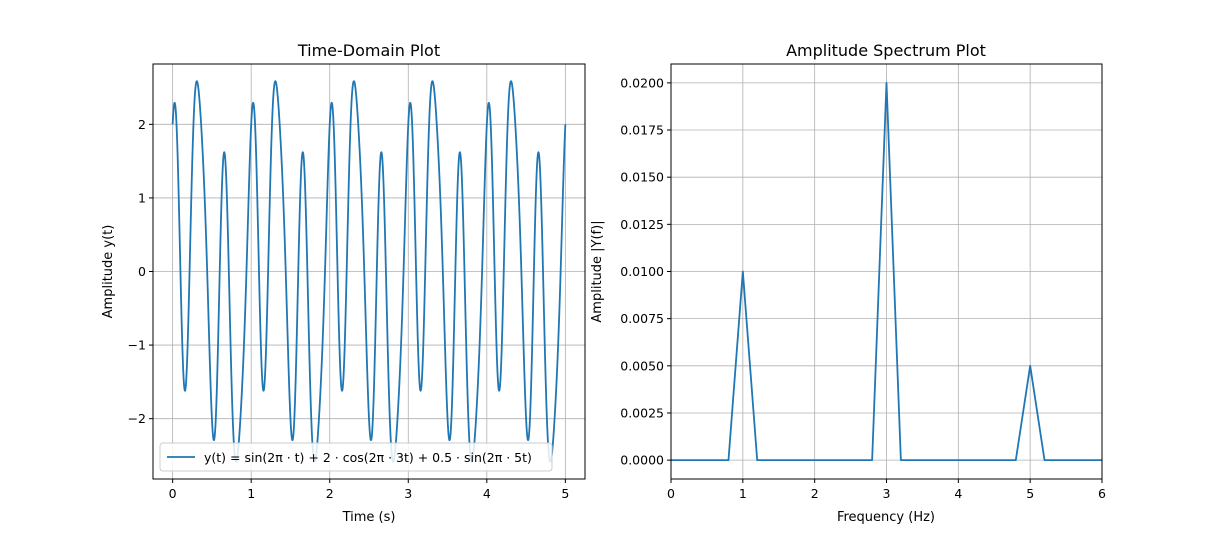  Describe the element at coordinates (886, 517) in the screenshot. I see `spectrum-x-label: Frequency (Hz)` at that location.